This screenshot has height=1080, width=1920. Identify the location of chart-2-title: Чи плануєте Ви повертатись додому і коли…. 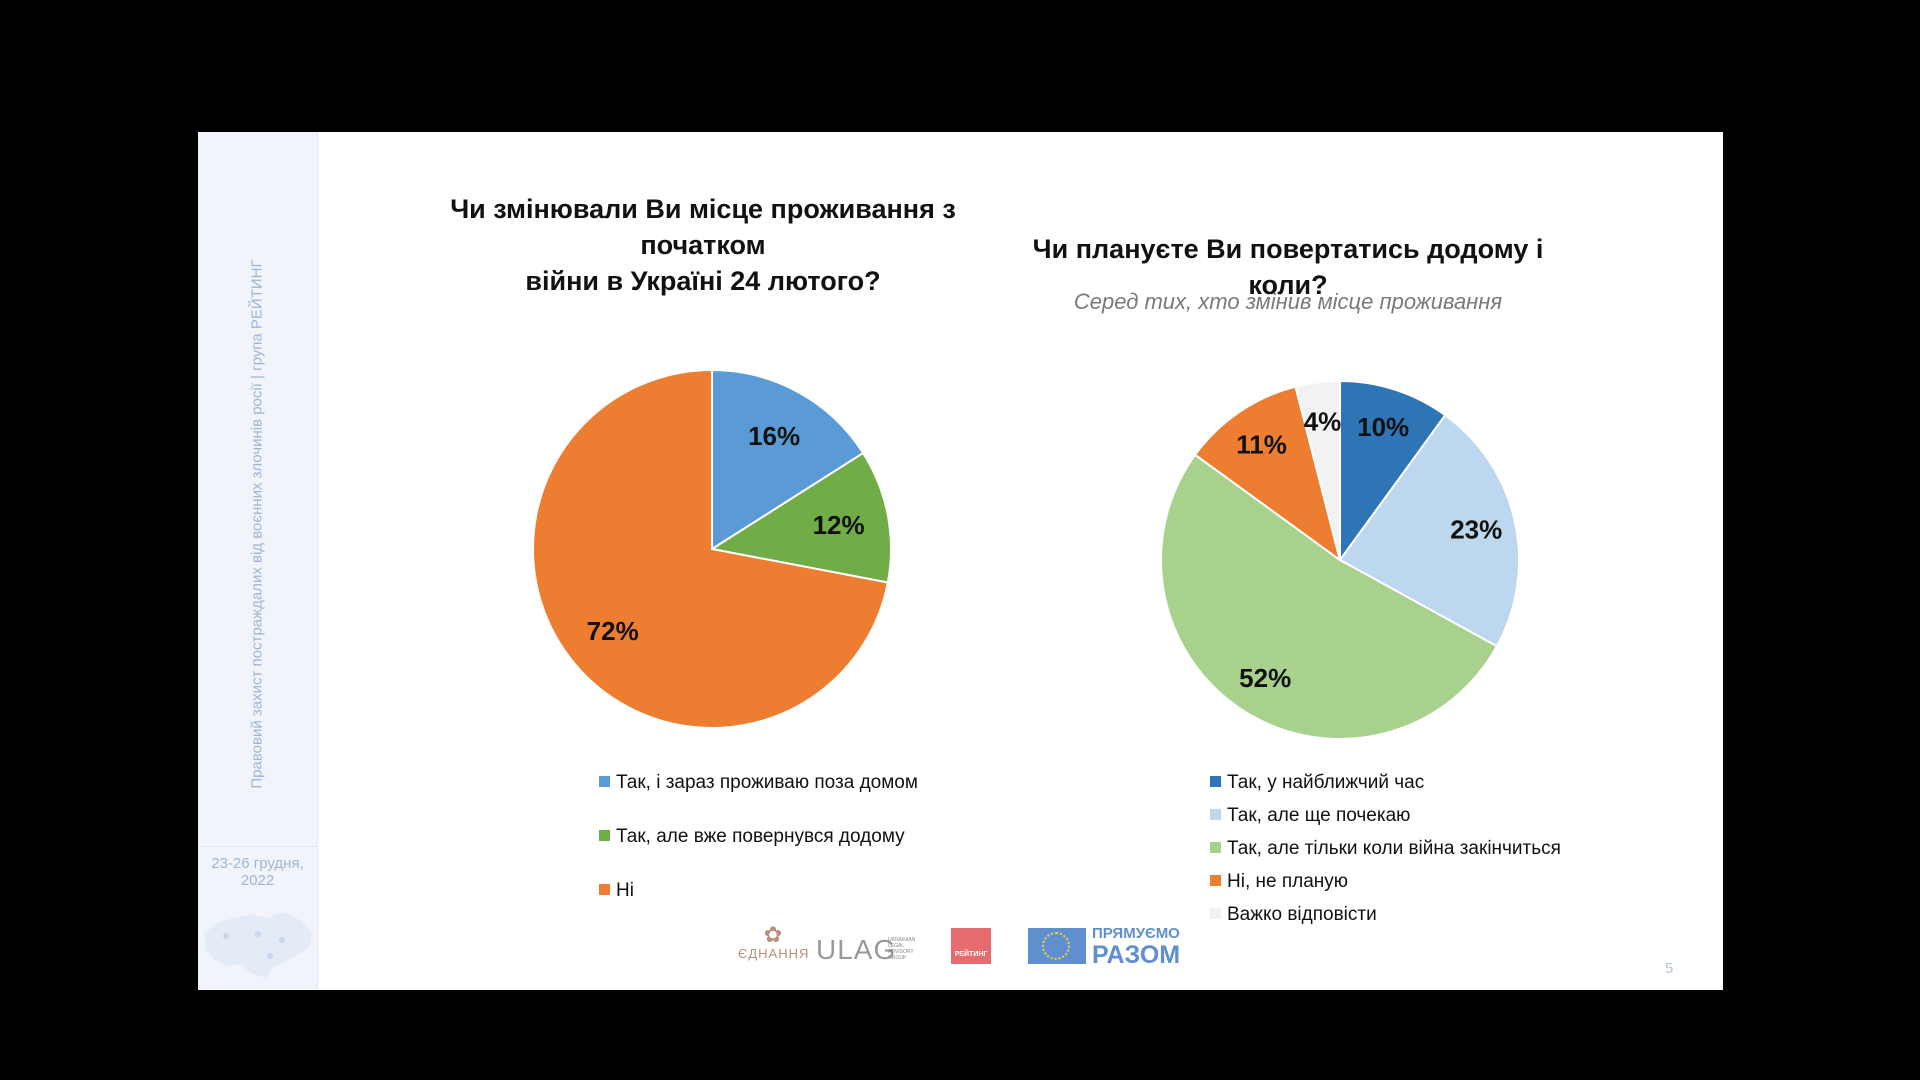
(1288, 267).